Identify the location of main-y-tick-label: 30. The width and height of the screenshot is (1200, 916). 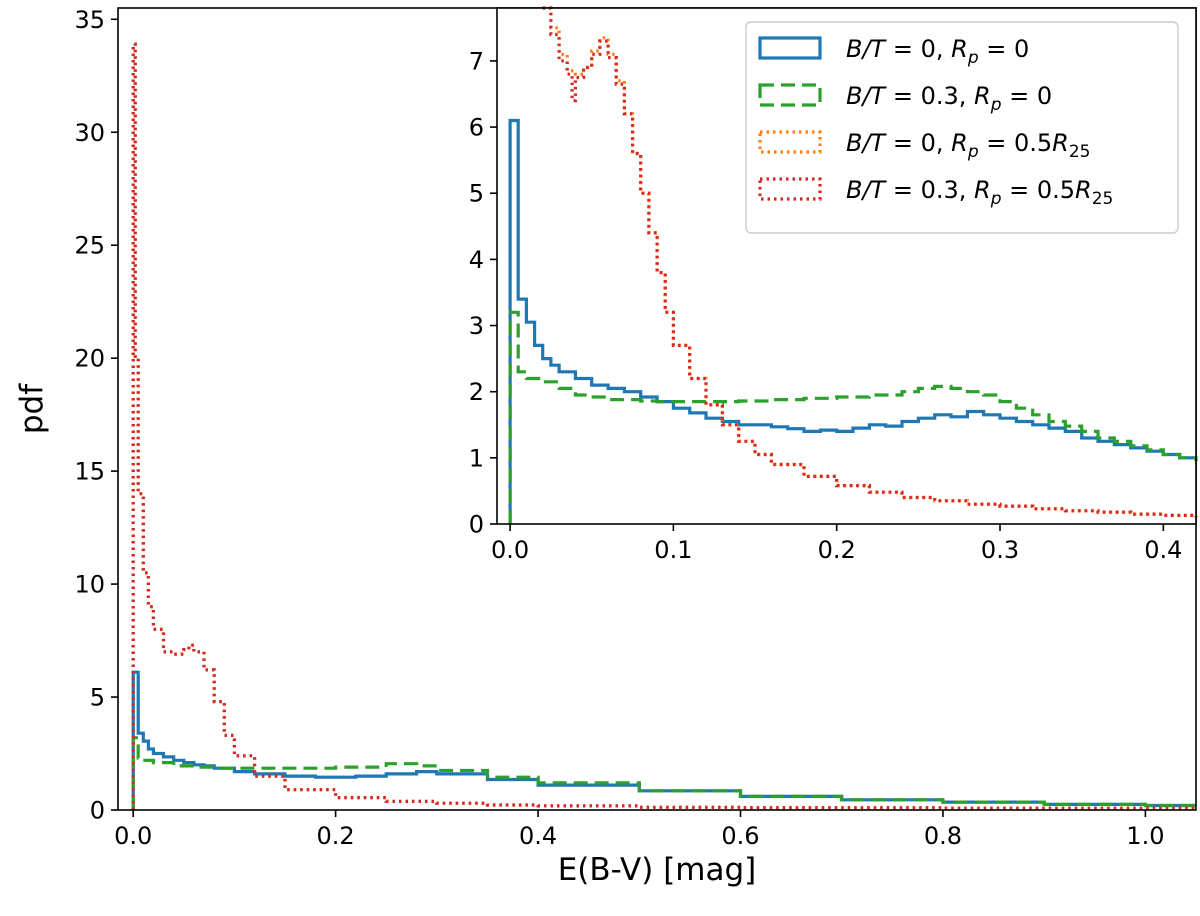
(89, 133).